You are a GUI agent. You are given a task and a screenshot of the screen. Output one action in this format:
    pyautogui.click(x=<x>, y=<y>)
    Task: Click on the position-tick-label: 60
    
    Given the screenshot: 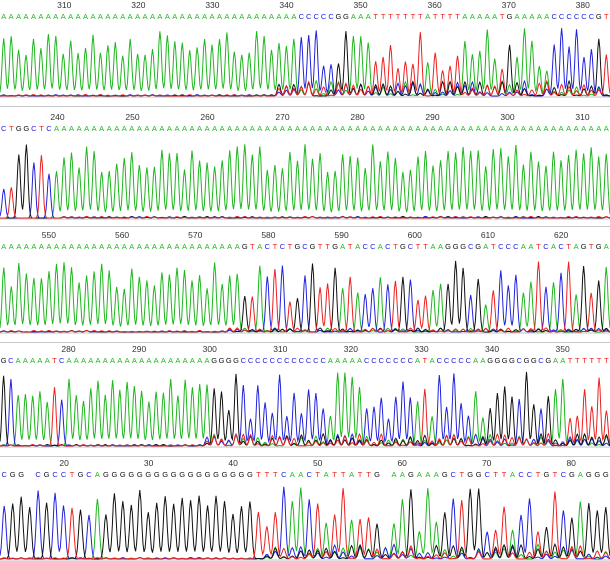 What is the action you would take?
    pyautogui.click(x=402, y=463)
    